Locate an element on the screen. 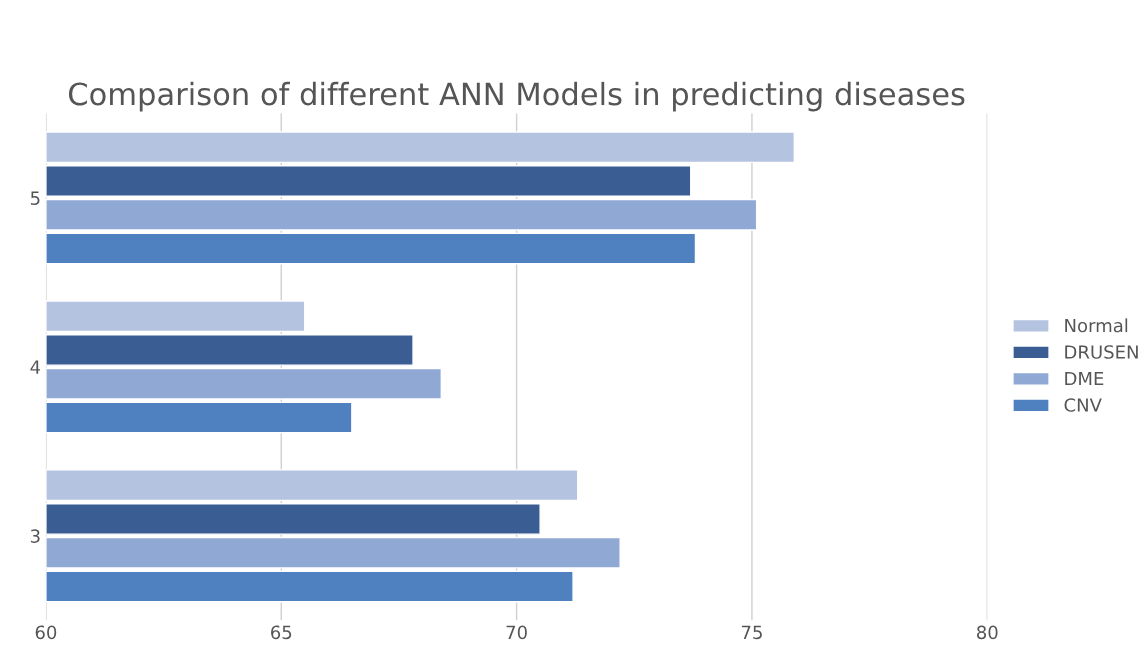  legend-label: Normal is located at coordinates (1096, 325).